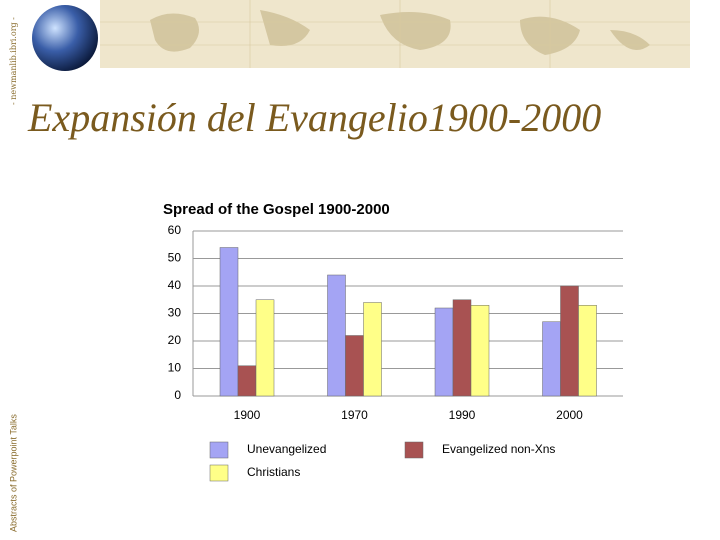 The width and height of the screenshot is (720, 540). I want to click on y-tick-label: 10, so click(175, 368).